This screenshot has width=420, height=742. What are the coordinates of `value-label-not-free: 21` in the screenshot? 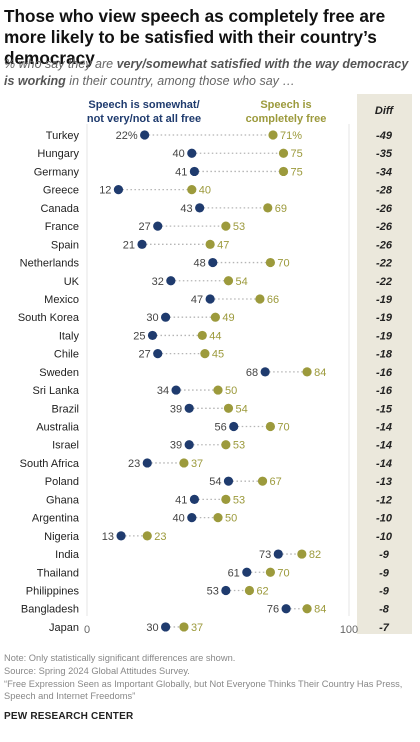 It's located at (129, 245).